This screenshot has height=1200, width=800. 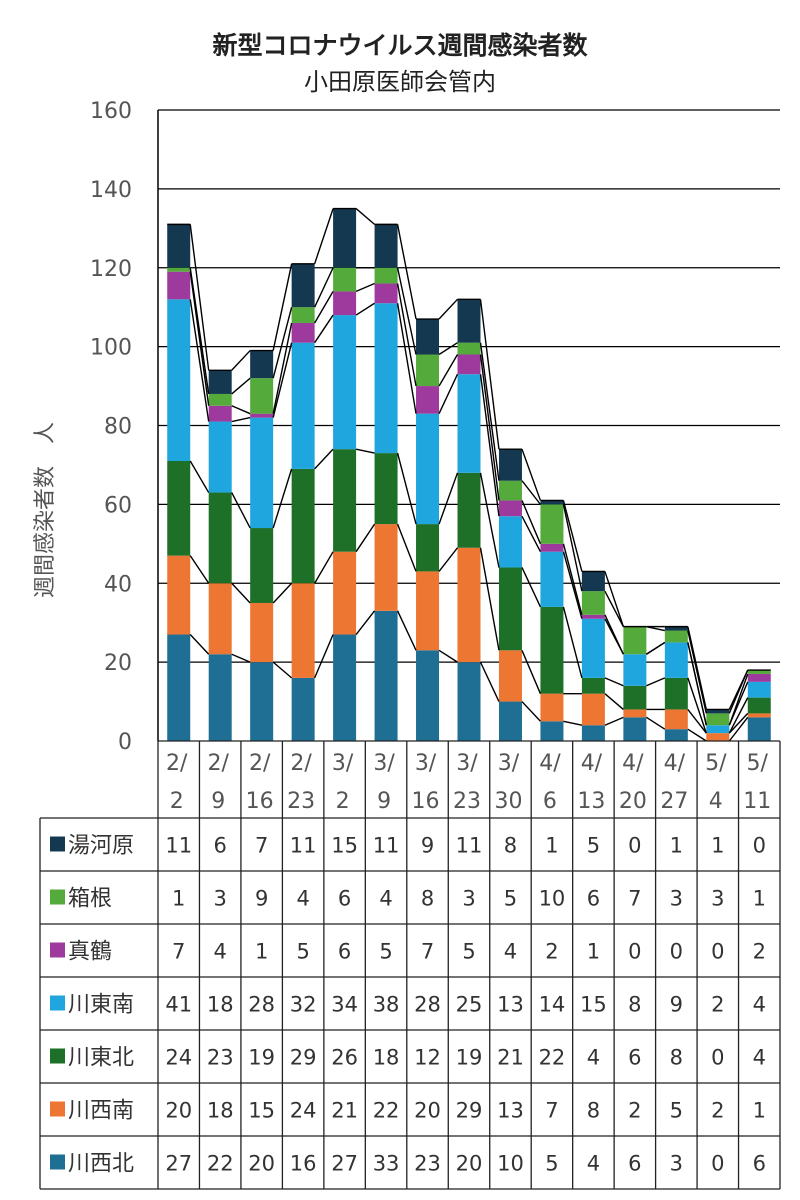 What do you see at coordinates (427, 1058) in the screenshot?
I see `table-cell-value: 12` at bounding box center [427, 1058].